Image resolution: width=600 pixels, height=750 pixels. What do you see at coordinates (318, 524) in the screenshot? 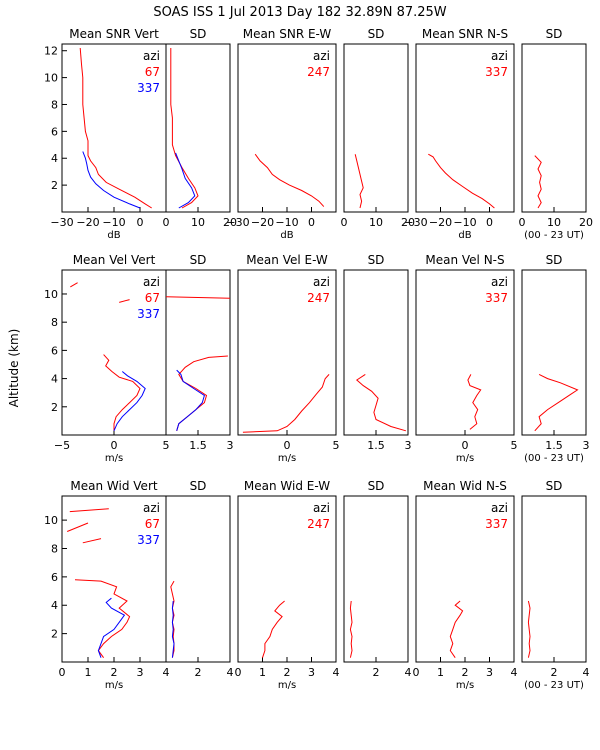
I see `legend-entry: 247` at bounding box center [318, 524].